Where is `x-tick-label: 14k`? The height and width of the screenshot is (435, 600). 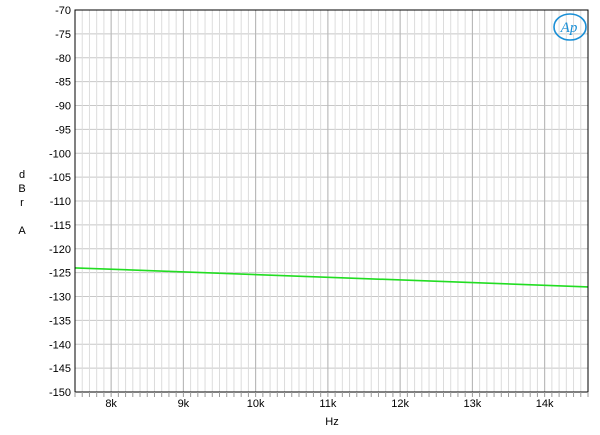
x-tick-label: 14k is located at coordinates (545, 404).